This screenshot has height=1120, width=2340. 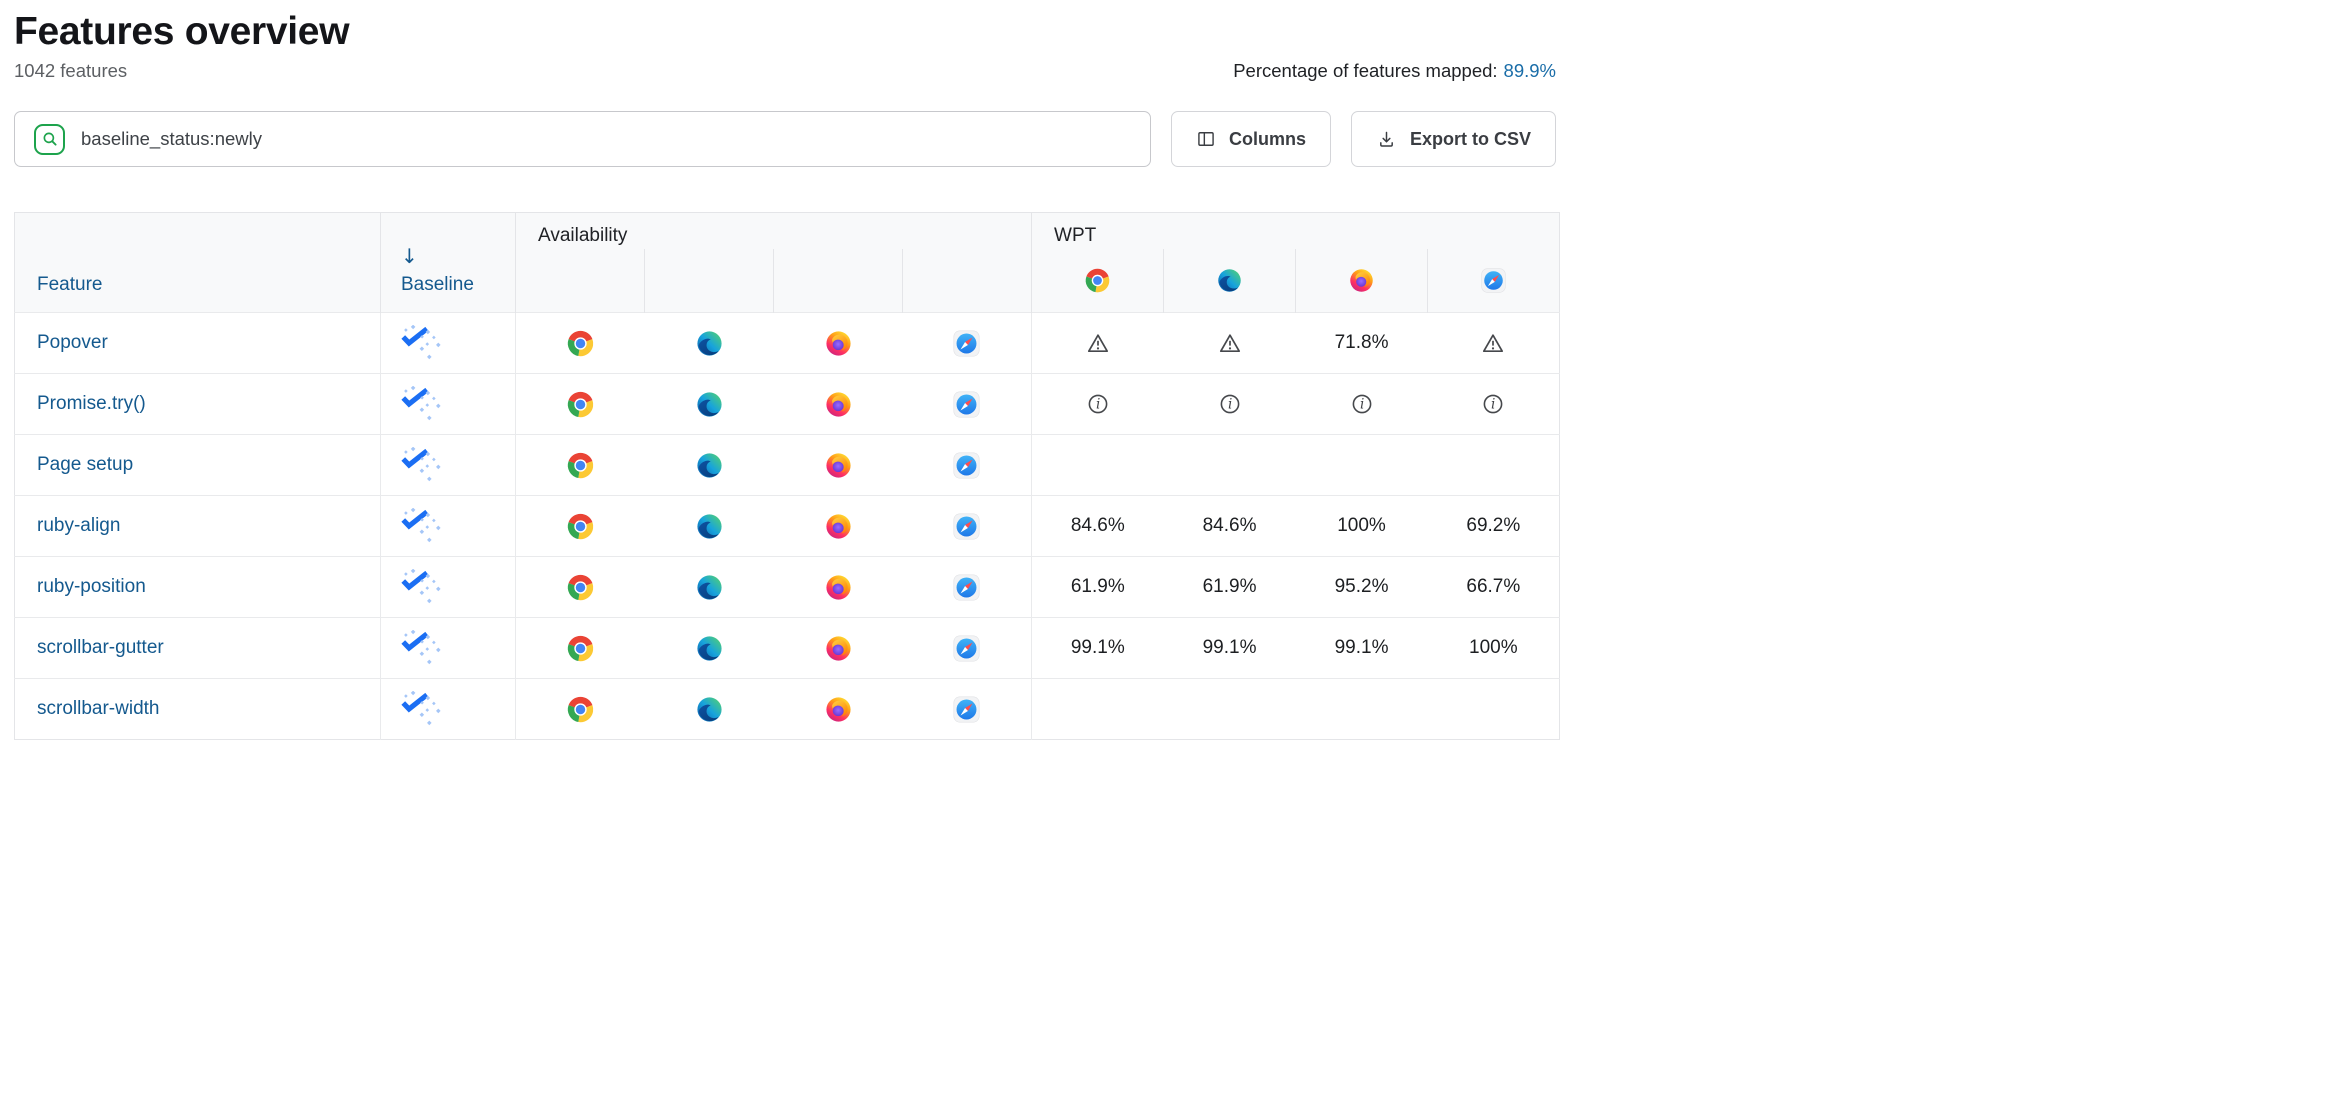 I want to click on mapped-percentage-link: 89.9%, so click(x=1529, y=70).